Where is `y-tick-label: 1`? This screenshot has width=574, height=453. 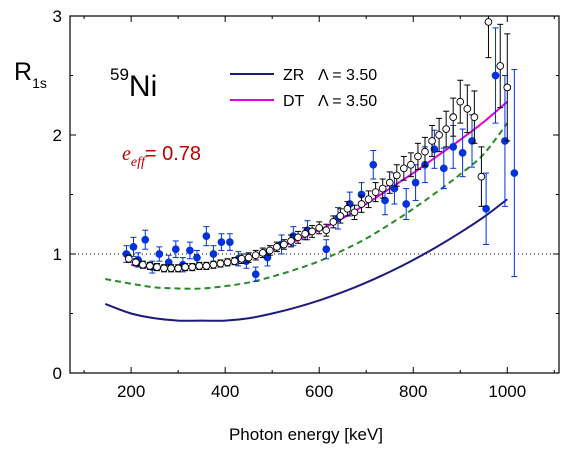 y-tick-label: 1 is located at coordinates (57, 254).